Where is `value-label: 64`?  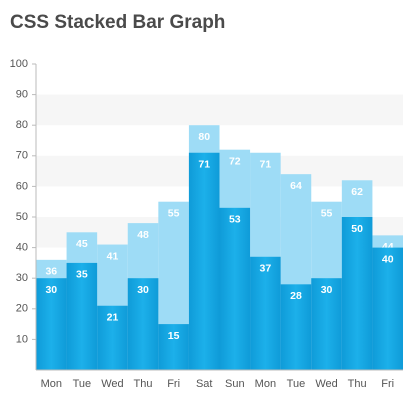 value-label: 64 is located at coordinates (296, 186).